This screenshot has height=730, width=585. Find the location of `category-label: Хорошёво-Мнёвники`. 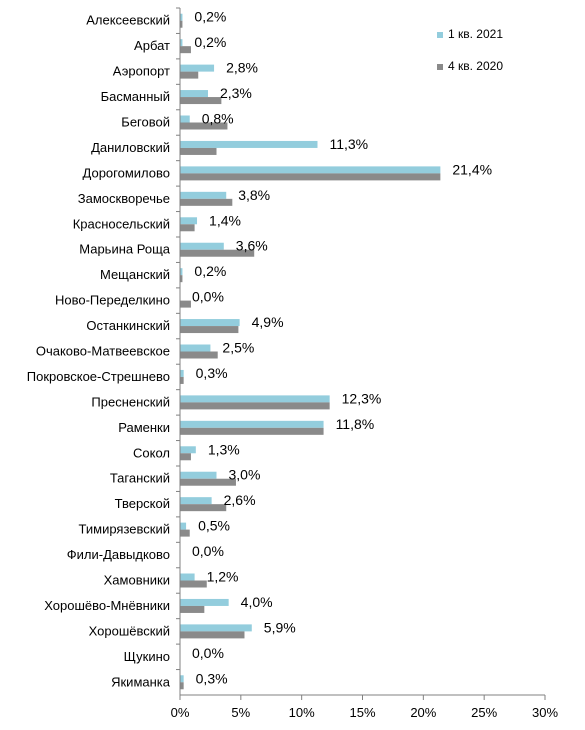

category-label: Хорошёво-Мнёвники is located at coordinates (107, 605).